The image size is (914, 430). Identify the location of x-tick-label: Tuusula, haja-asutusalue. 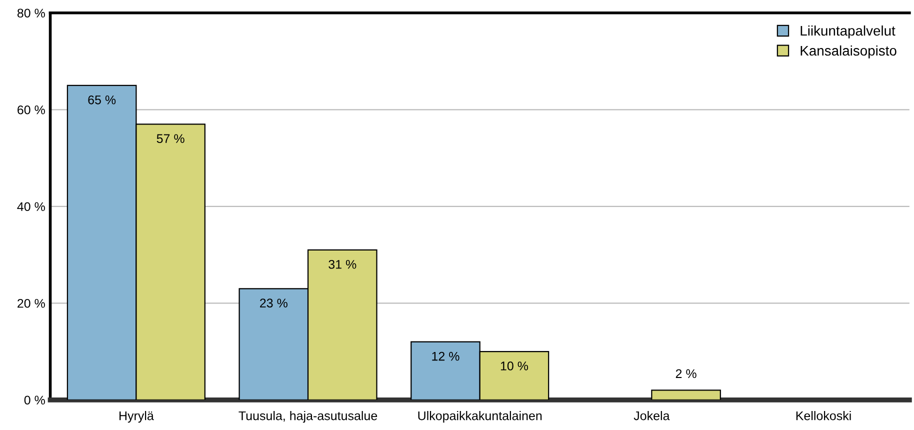
(308, 417).